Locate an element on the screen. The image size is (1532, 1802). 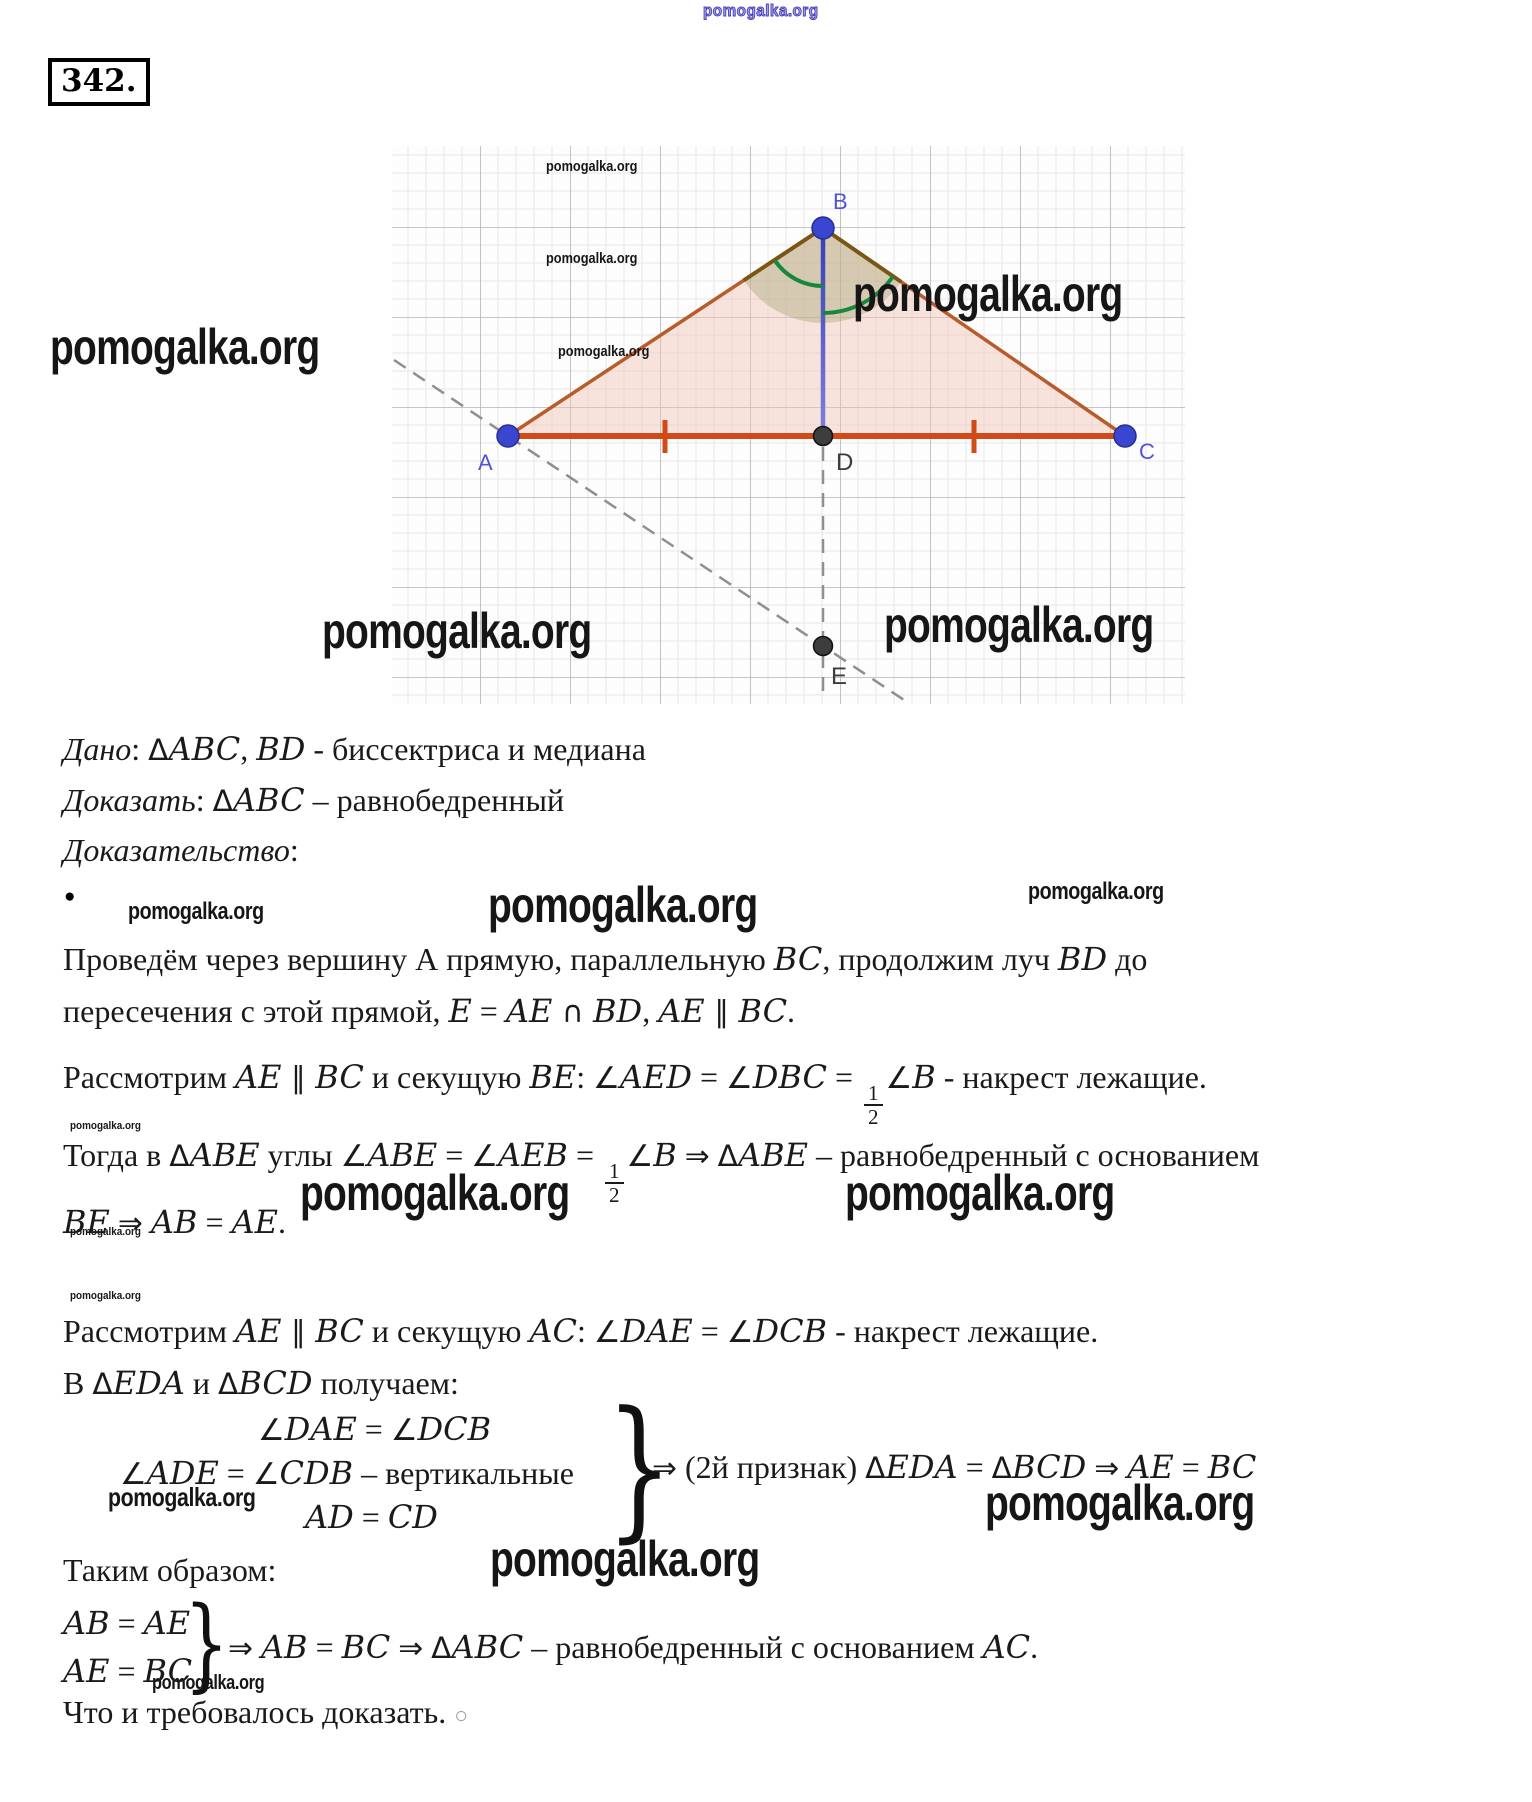
system1-row1: ∠DAE = ∠DCB is located at coordinates (375, 1429).